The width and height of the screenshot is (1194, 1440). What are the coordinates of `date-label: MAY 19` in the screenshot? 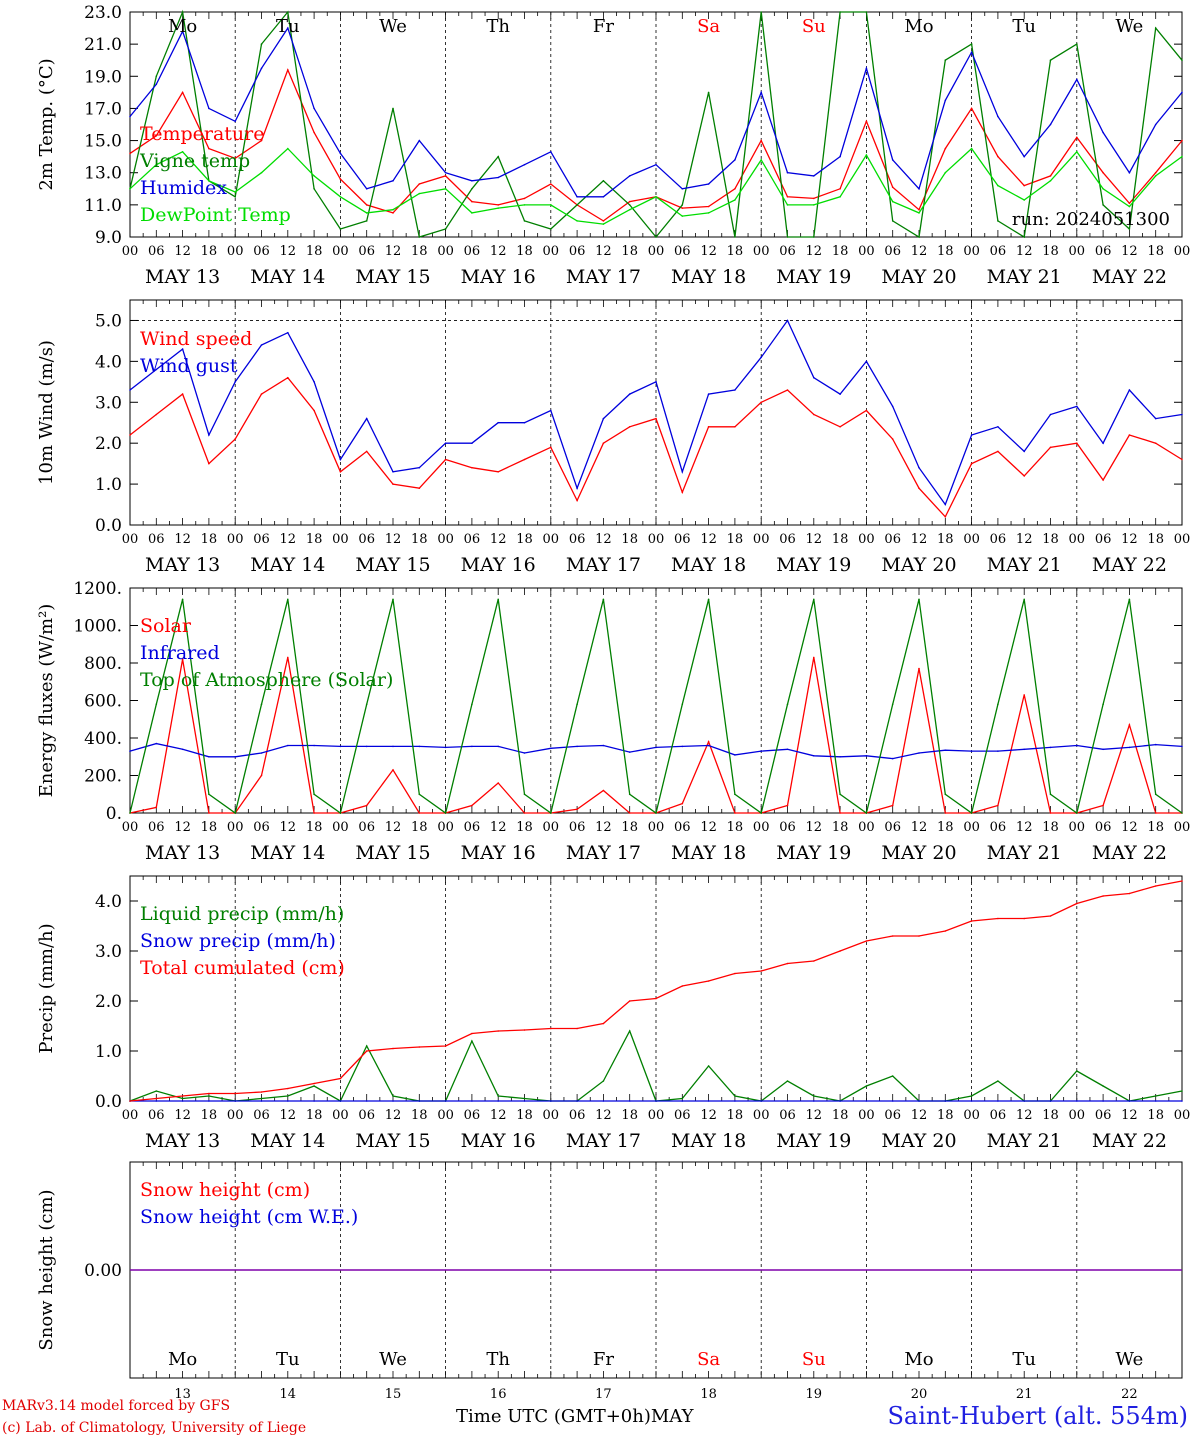 It's located at (813, 565).